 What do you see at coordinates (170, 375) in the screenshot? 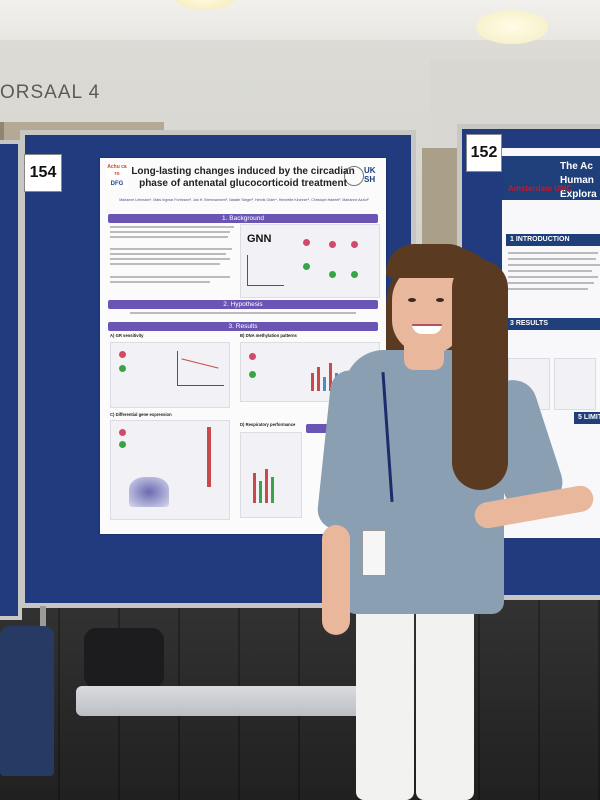
I see `gr-sensitivity-figure` at bounding box center [170, 375].